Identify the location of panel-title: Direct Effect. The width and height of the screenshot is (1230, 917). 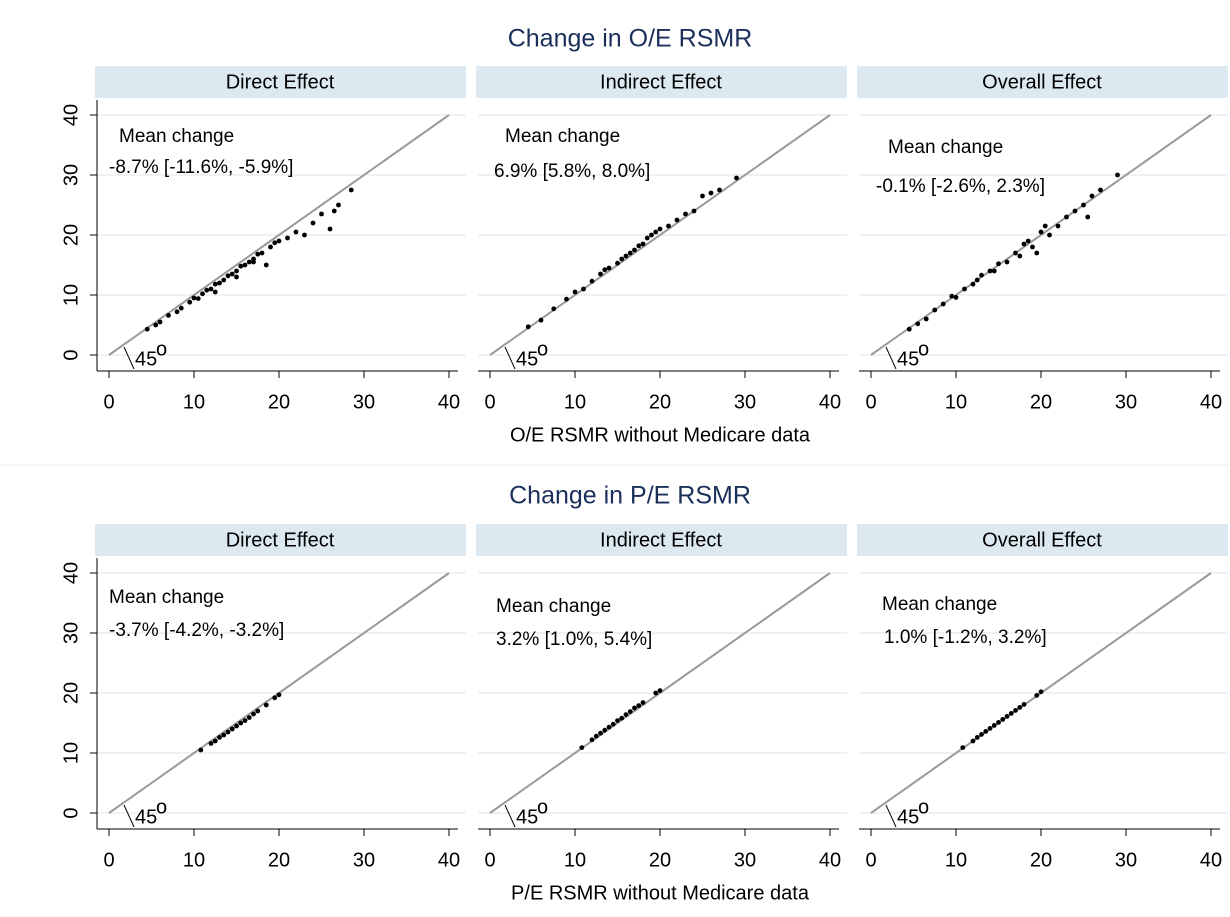
(280, 82).